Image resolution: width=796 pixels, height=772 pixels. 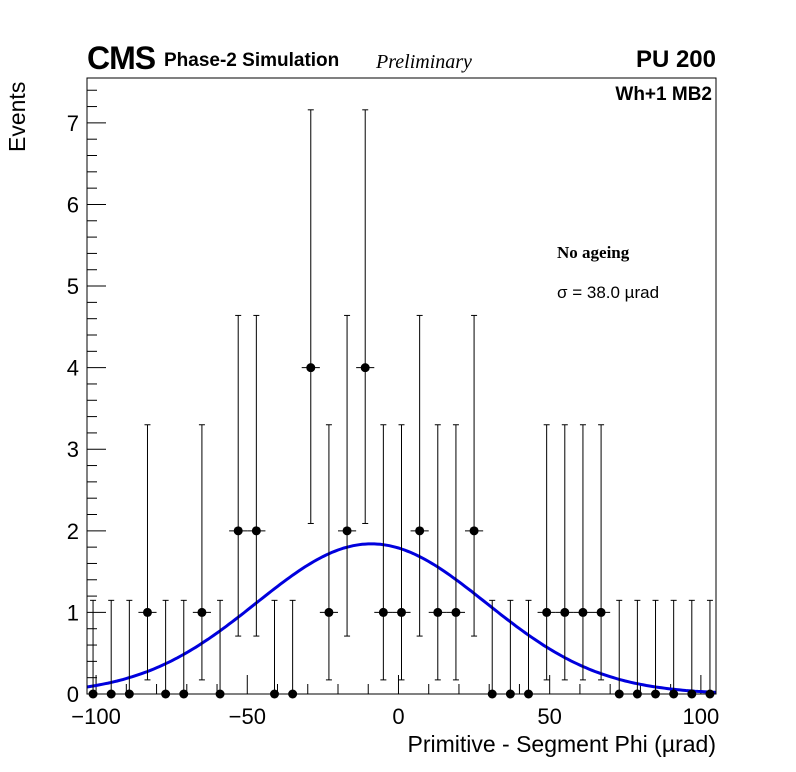 What do you see at coordinates (663, 94) in the screenshot?
I see `station-label: Wh+1 MB2` at bounding box center [663, 94].